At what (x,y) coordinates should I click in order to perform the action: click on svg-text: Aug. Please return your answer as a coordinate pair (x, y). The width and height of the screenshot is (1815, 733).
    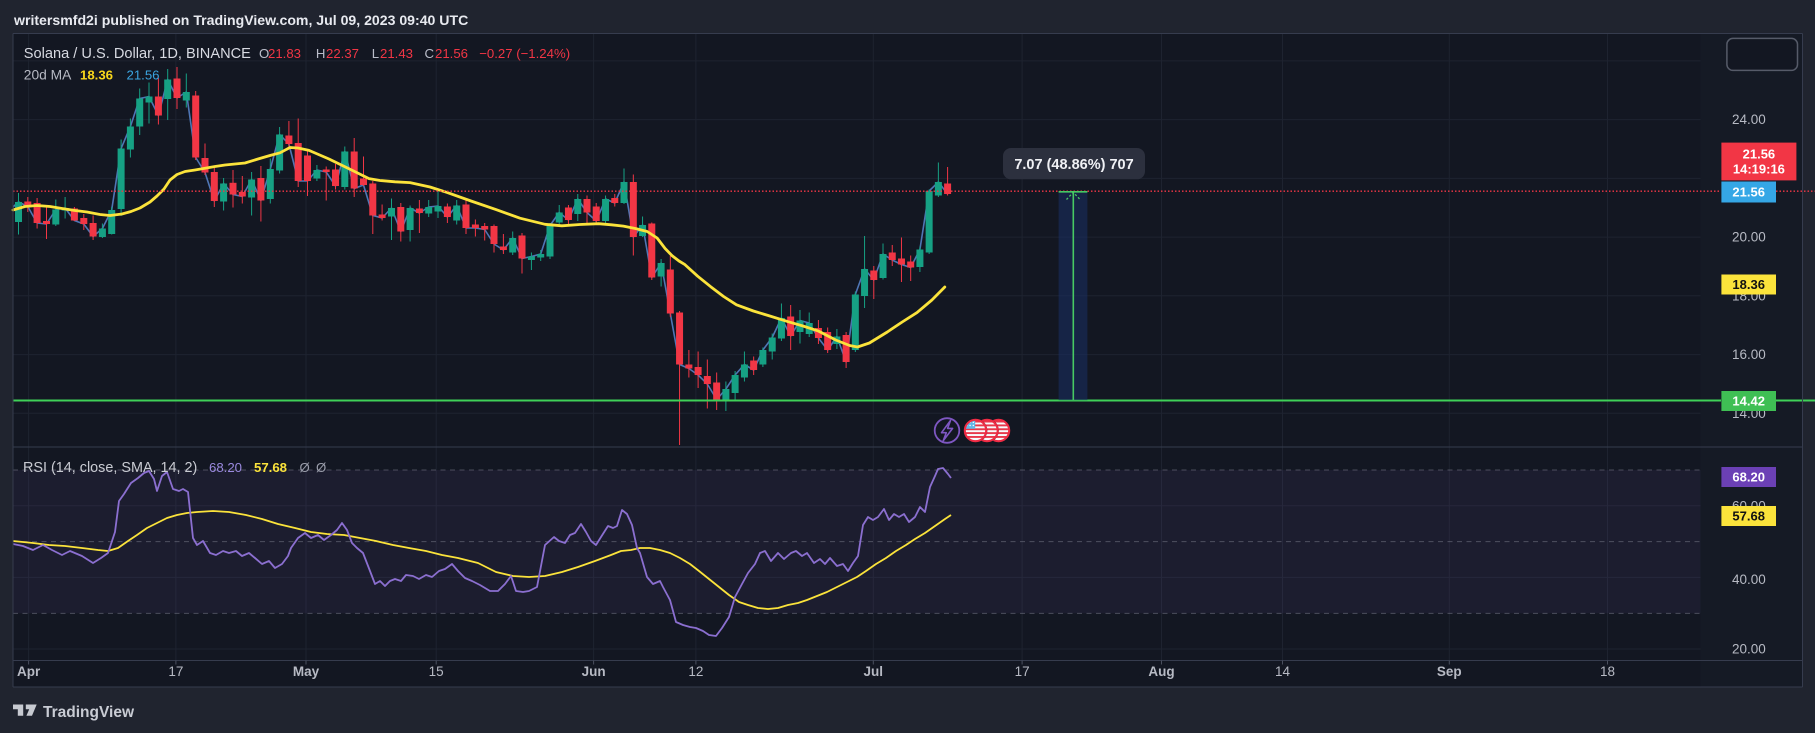
    Looking at the image, I should click on (1161, 671).